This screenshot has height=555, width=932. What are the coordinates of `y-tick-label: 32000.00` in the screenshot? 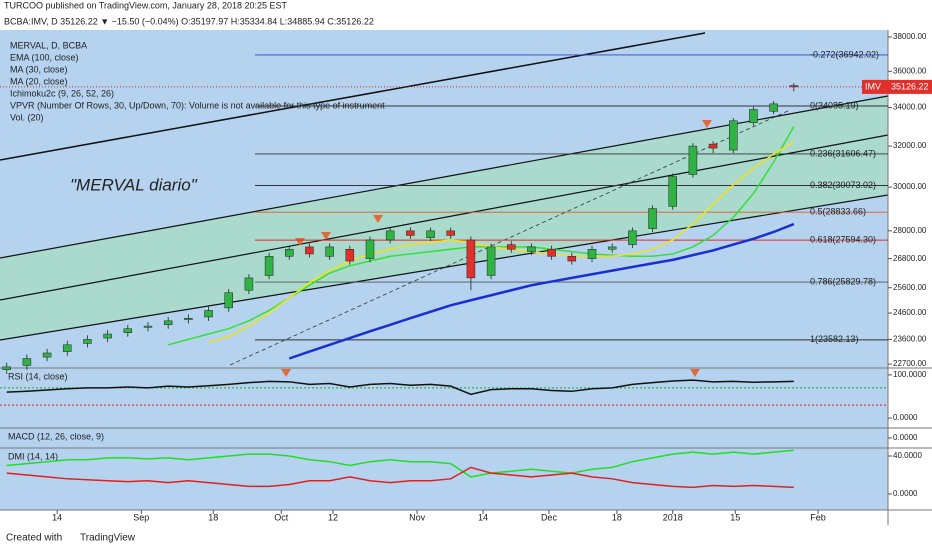 It's located at (910, 145).